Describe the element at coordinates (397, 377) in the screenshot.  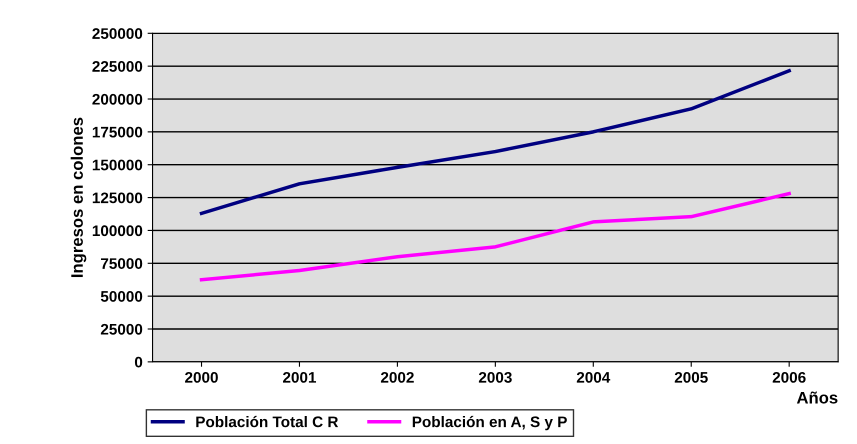
I see `x-tick-label: 2002` at that location.